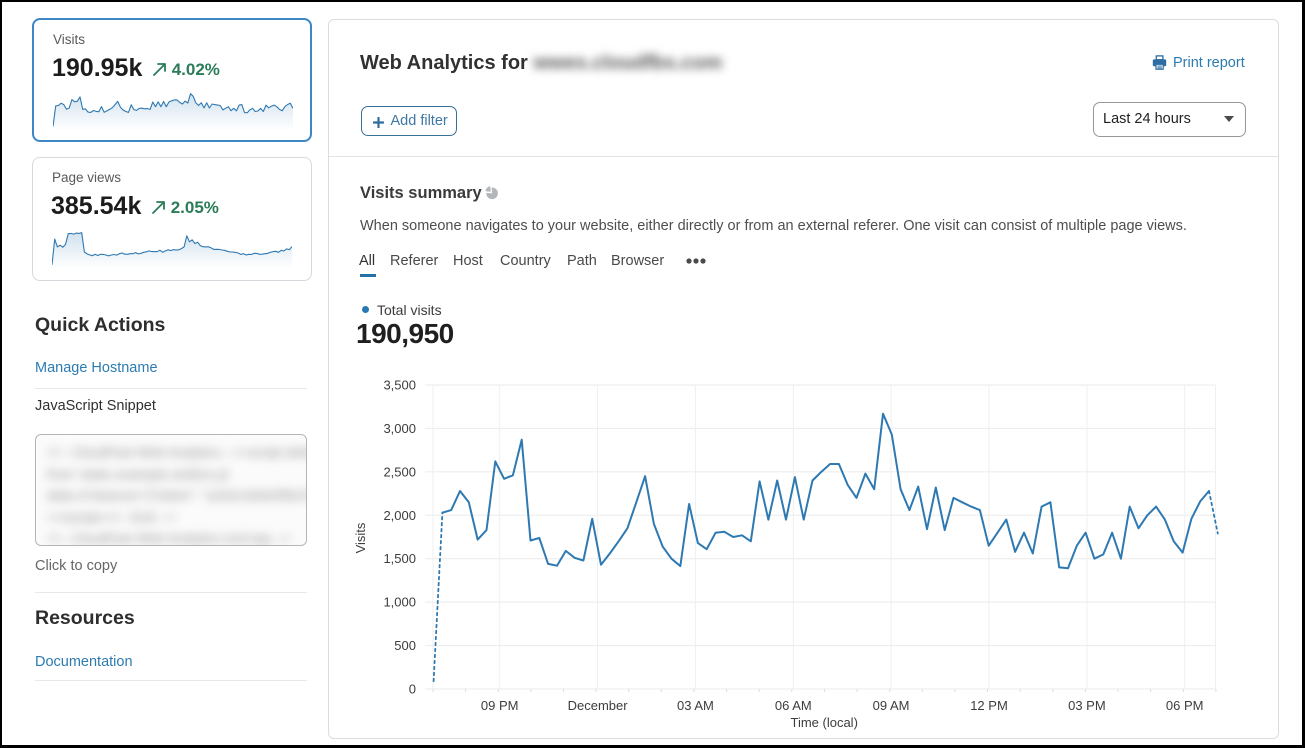 The height and width of the screenshot is (748, 1305). What do you see at coordinates (399, 428) in the screenshot?
I see `svg-text: 3,000` at bounding box center [399, 428].